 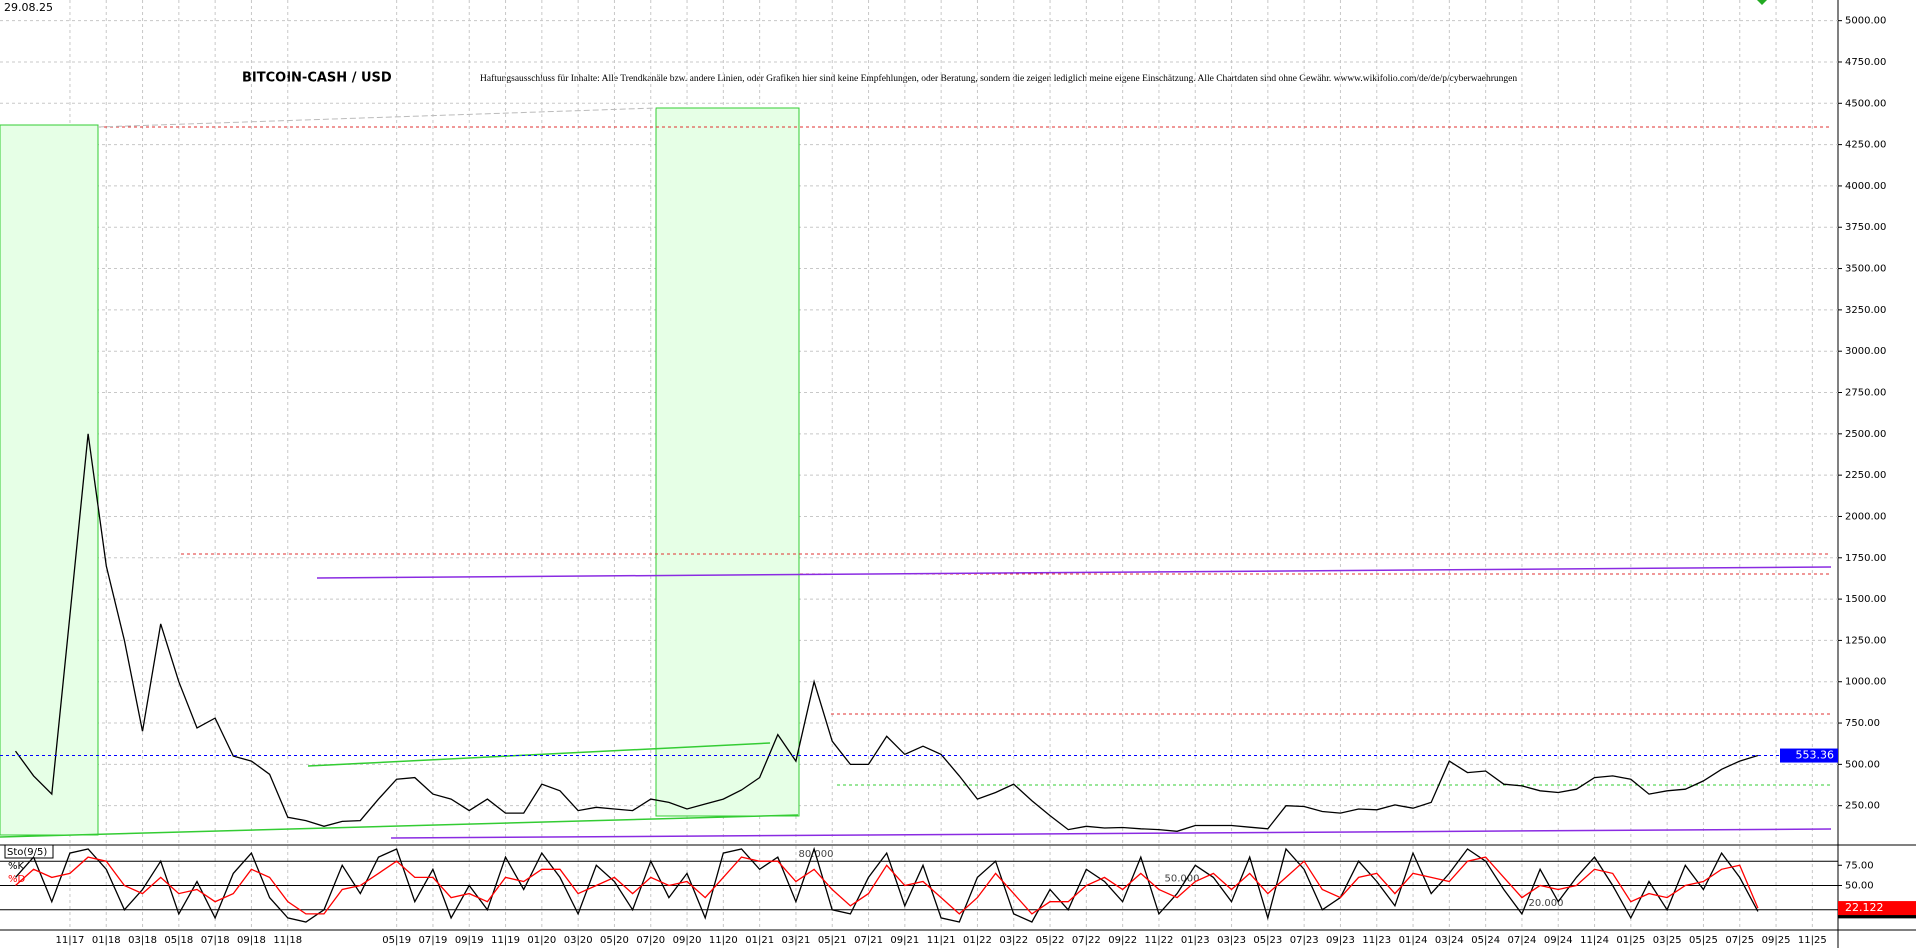 What do you see at coordinates (759, 940) in the screenshot?
I see `x-tick-label: 01|21` at bounding box center [759, 940].